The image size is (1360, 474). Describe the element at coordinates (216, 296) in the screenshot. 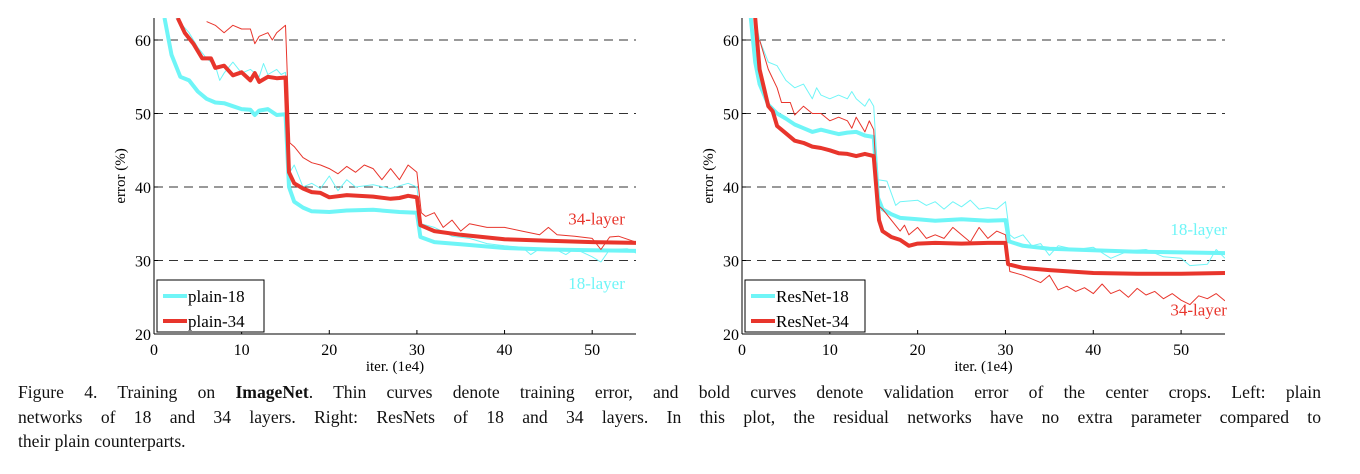

I see `legend-label: plain-18` at that location.